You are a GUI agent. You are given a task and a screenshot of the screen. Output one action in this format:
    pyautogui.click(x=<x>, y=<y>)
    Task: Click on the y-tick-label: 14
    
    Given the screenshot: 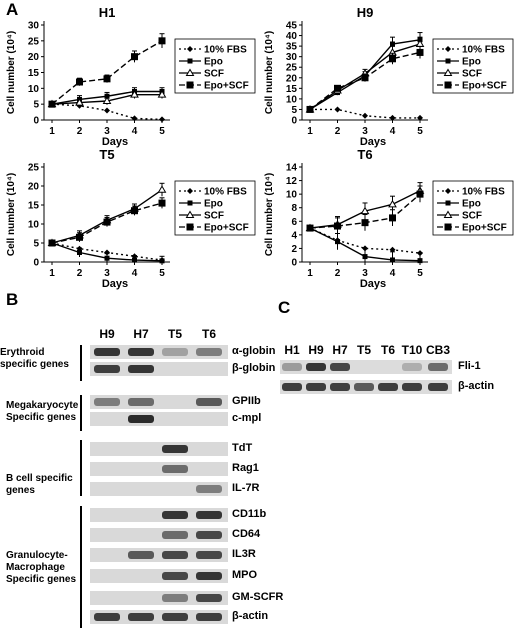 What is the action you would take?
    pyautogui.click(x=292, y=168)
    